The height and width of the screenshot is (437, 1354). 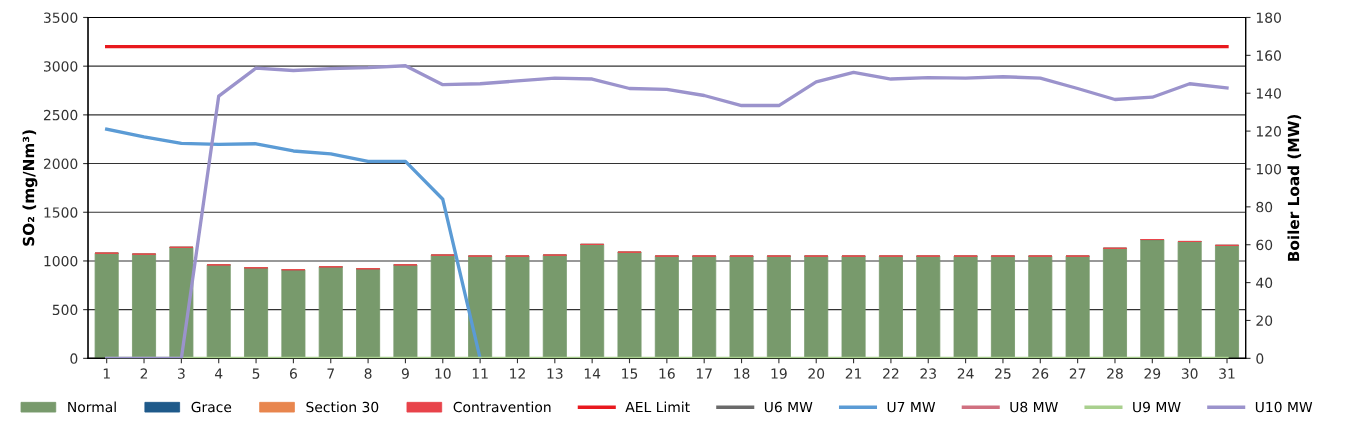 What do you see at coordinates (1294, 187) in the screenshot?
I see `y2-axis-title: Boiler Load (MW)` at bounding box center [1294, 187].